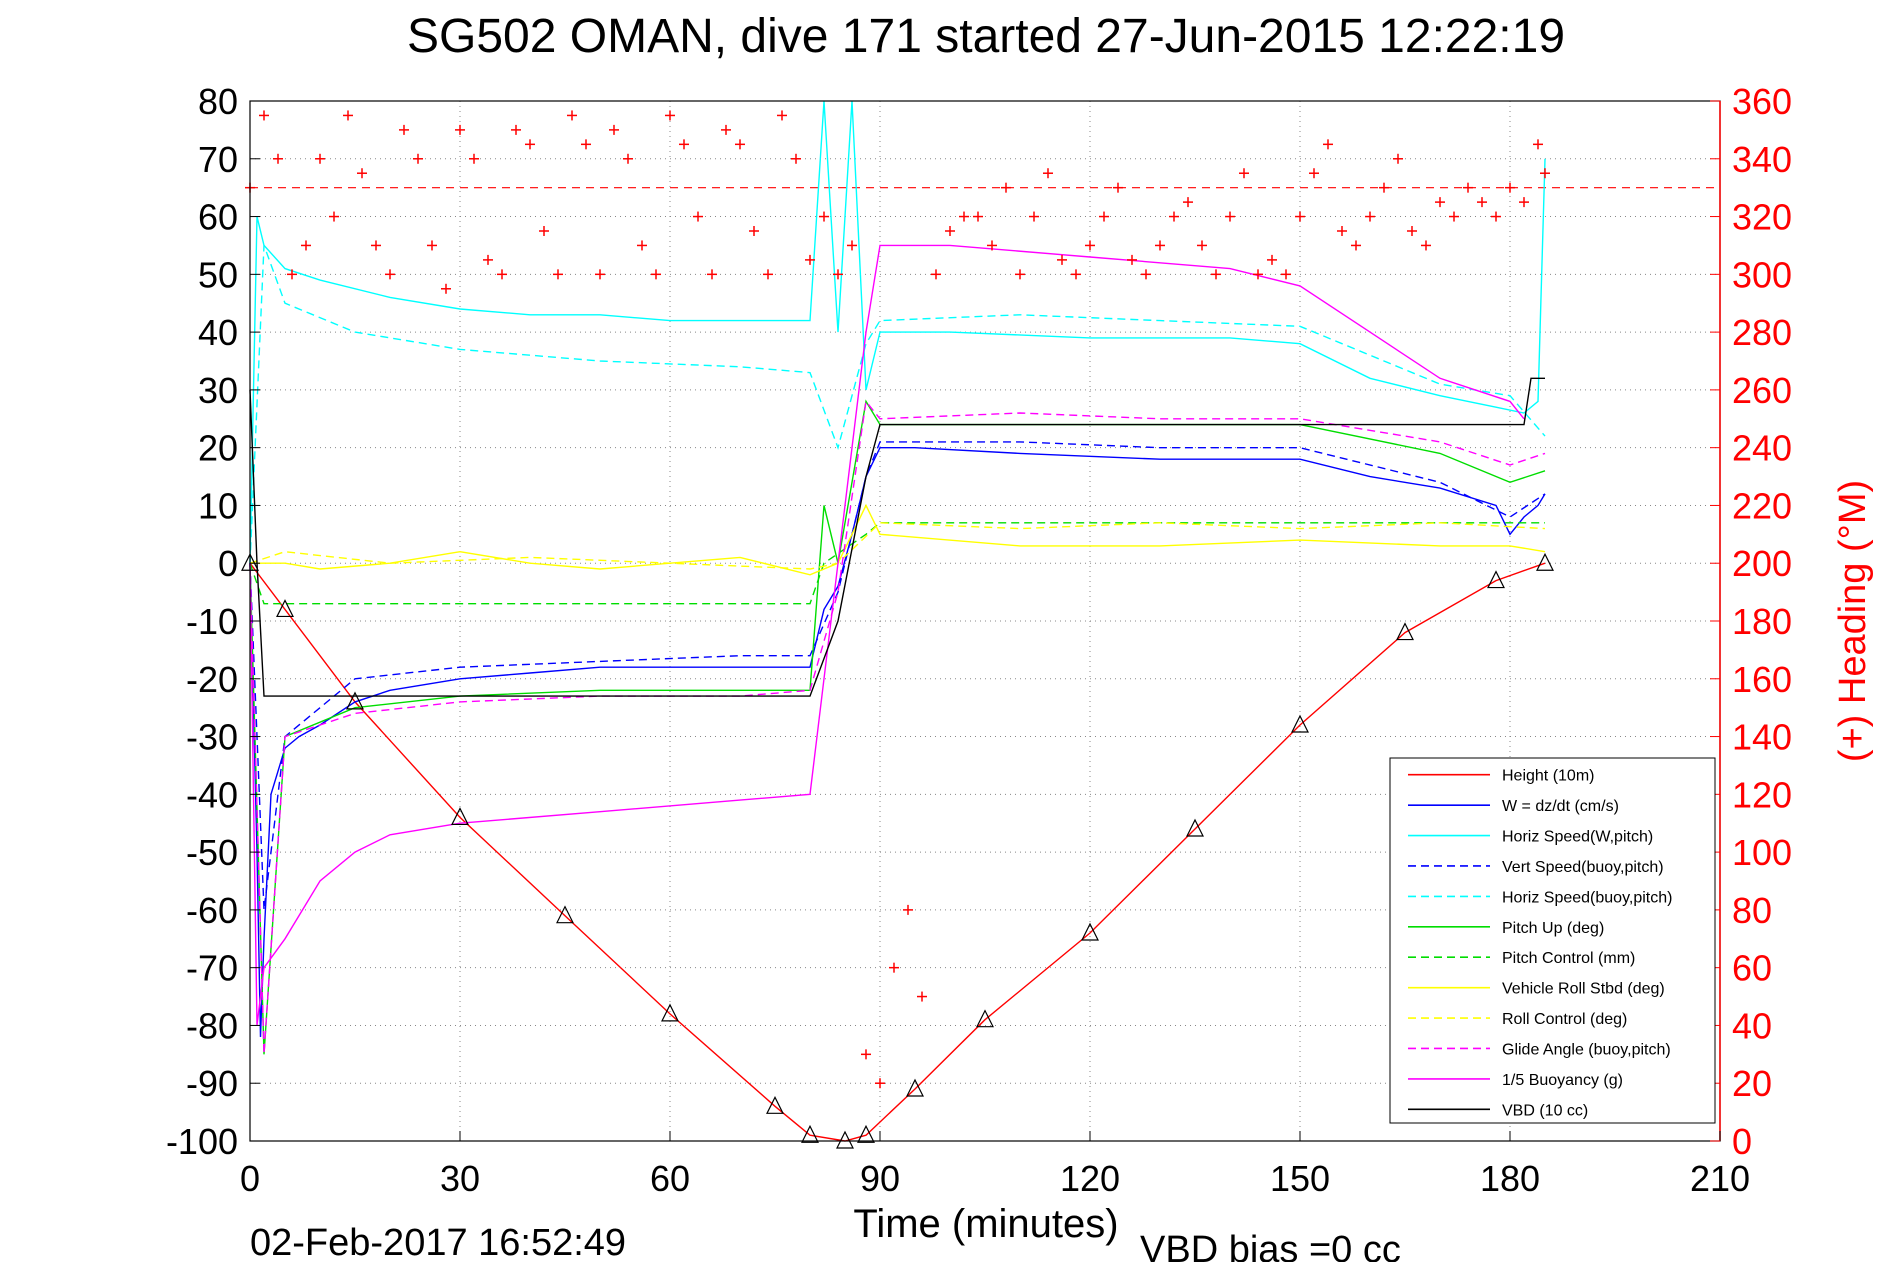  I want to click on y-left-tick-label: -20, so click(212, 679).